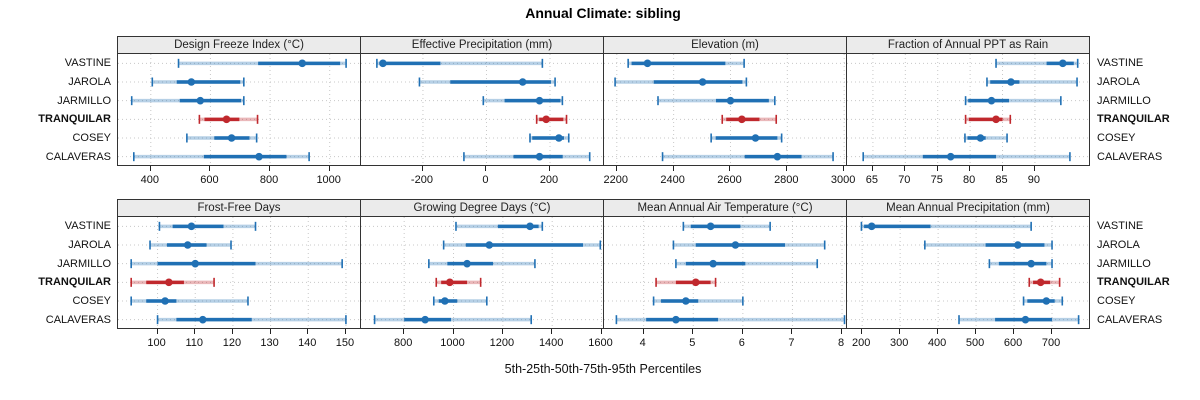 Image resolution: width=1200 pixels, height=400 pixels. What do you see at coordinates (482, 208) in the screenshot?
I see `panel-strip-title: Growing Degree Days (°C)` at bounding box center [482, 208].